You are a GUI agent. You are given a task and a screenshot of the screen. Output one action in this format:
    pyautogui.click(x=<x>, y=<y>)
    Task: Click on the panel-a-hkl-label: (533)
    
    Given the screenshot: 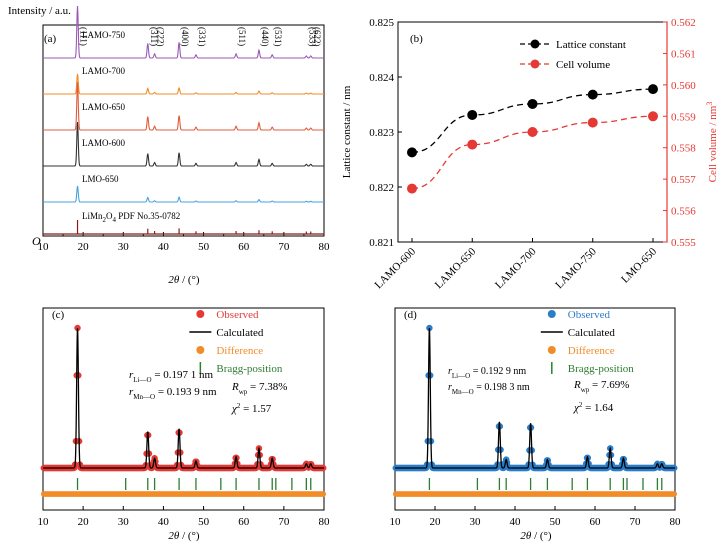 What is the action you would take?
    pyautogui.click(x=312, y=37)
    